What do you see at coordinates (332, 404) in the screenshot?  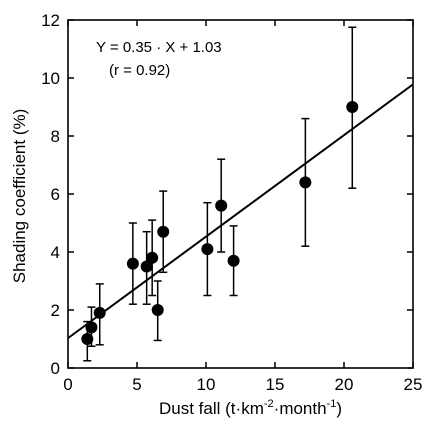 I see `x-axis-title-month-exponent: -1` at bounding box center [332, 404].